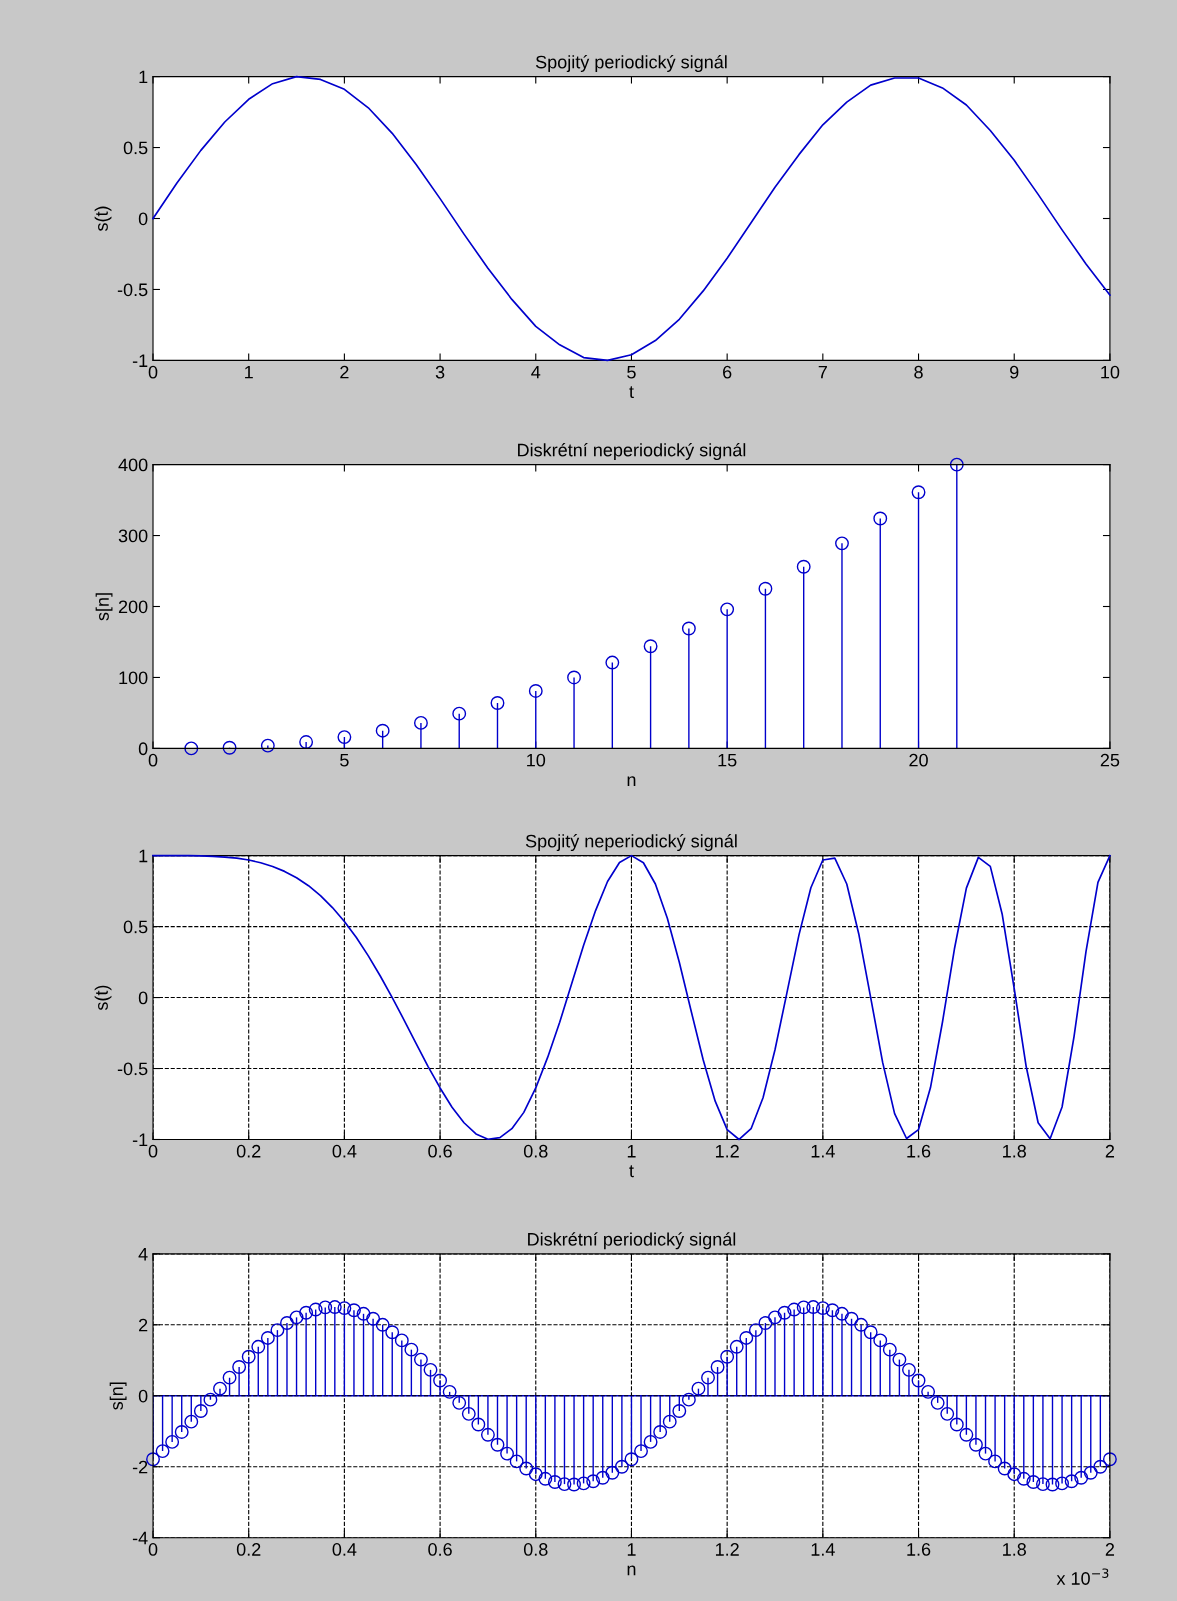  Describe the element at coordinates (727, 372) in the screenshot. I see `x-tick-label: 6` at that location.